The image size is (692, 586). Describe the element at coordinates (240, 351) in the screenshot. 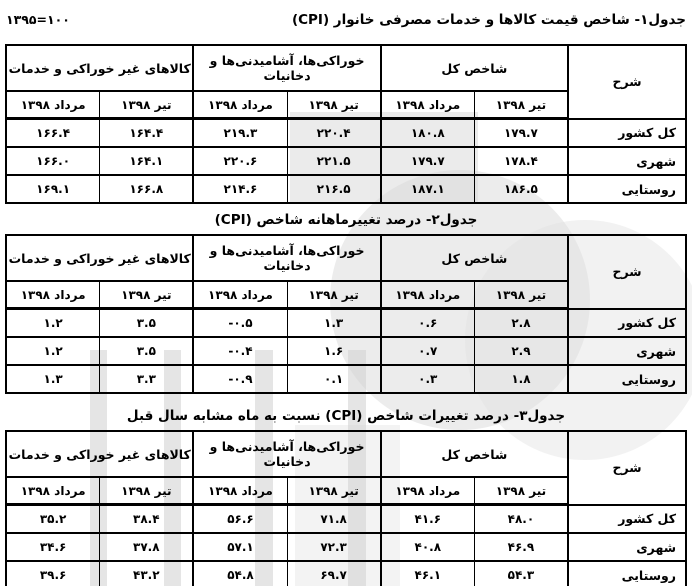

I see `value-cell: -۰.۴` at that location.